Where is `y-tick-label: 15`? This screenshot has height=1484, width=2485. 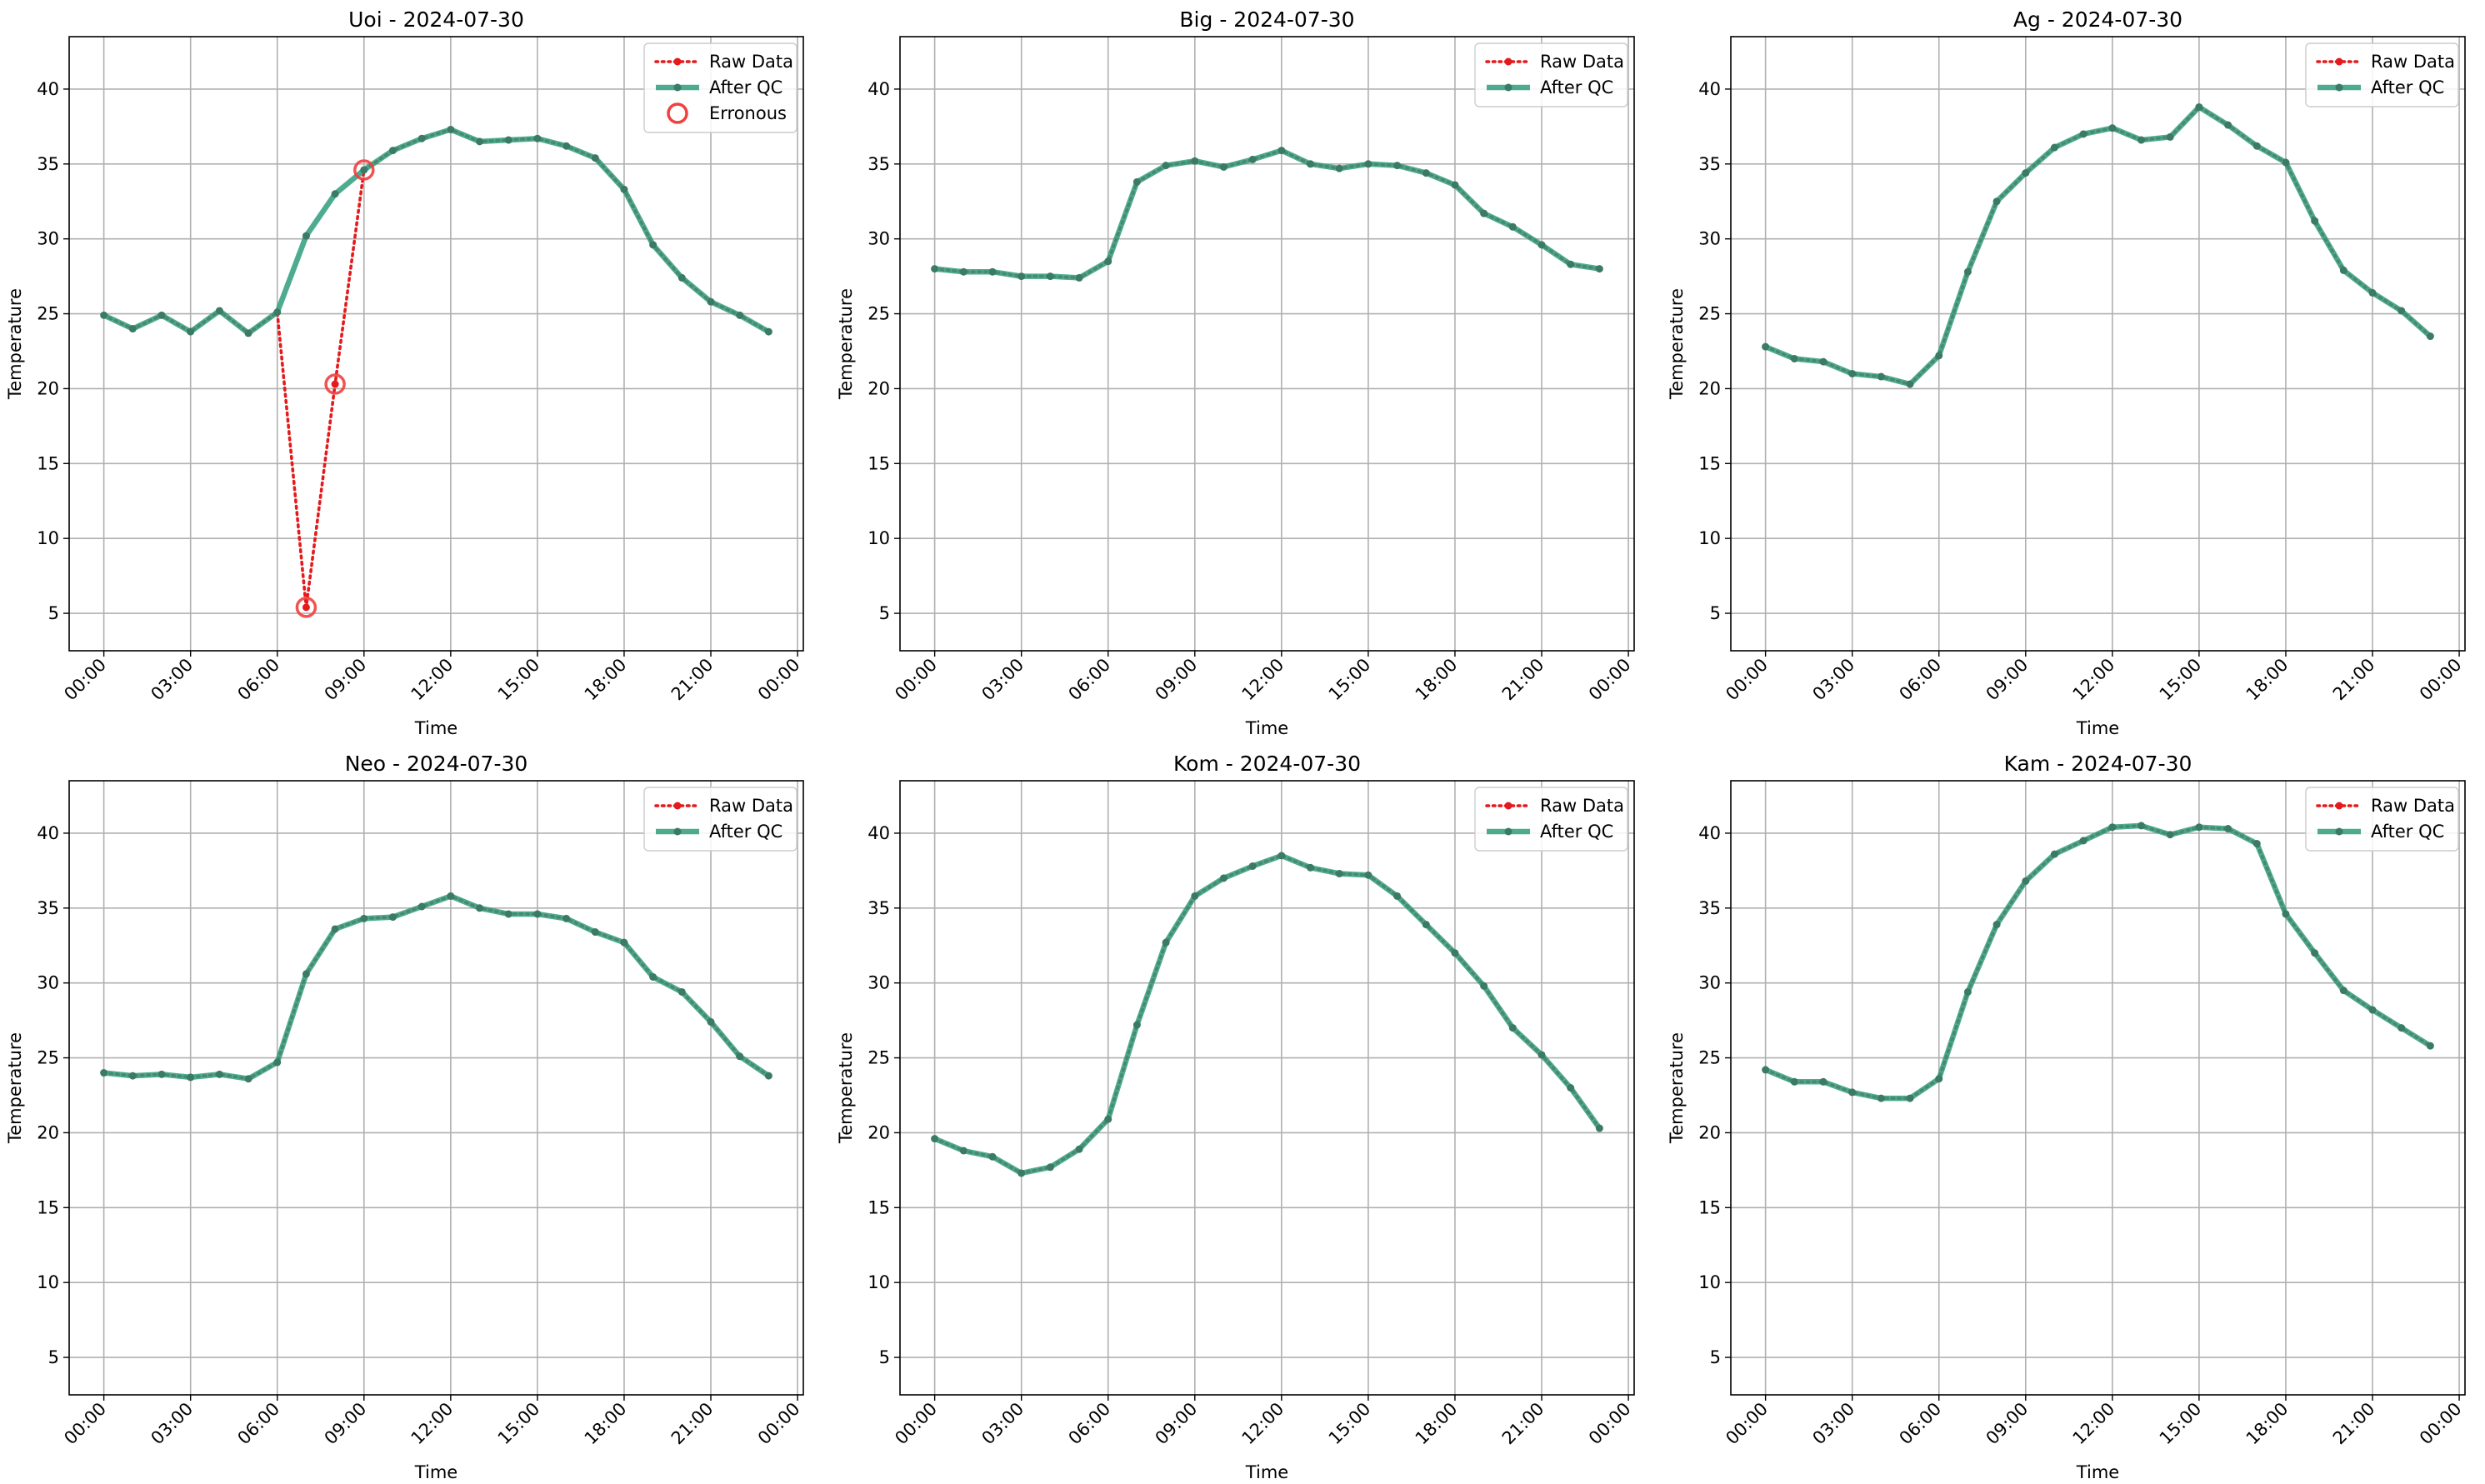 y-tick-label: 15 is located at coordinates (48, 1207).